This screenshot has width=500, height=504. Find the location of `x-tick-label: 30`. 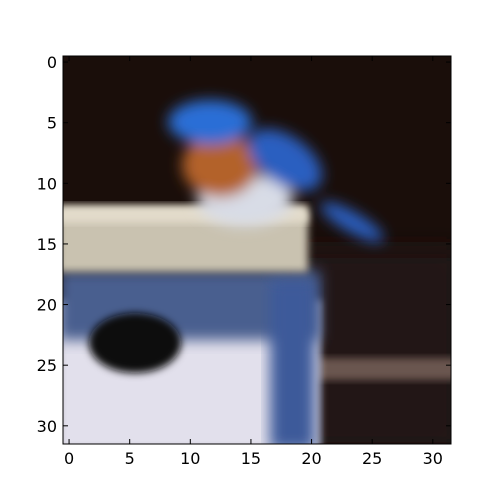

x-tick-label: 30 is located at coordinates (433, 458).